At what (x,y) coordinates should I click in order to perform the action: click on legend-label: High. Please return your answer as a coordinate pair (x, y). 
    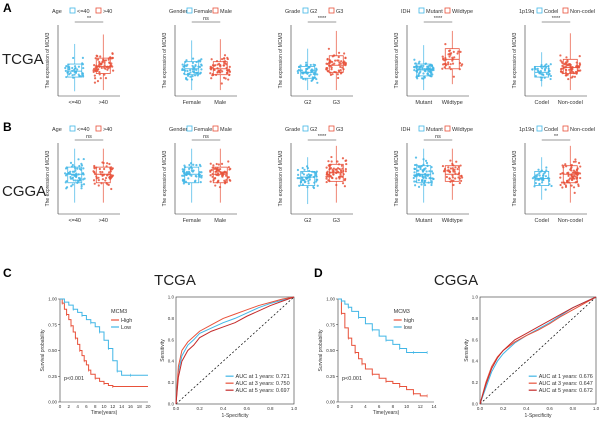
    Looking at the image, I should click on (126, 321).